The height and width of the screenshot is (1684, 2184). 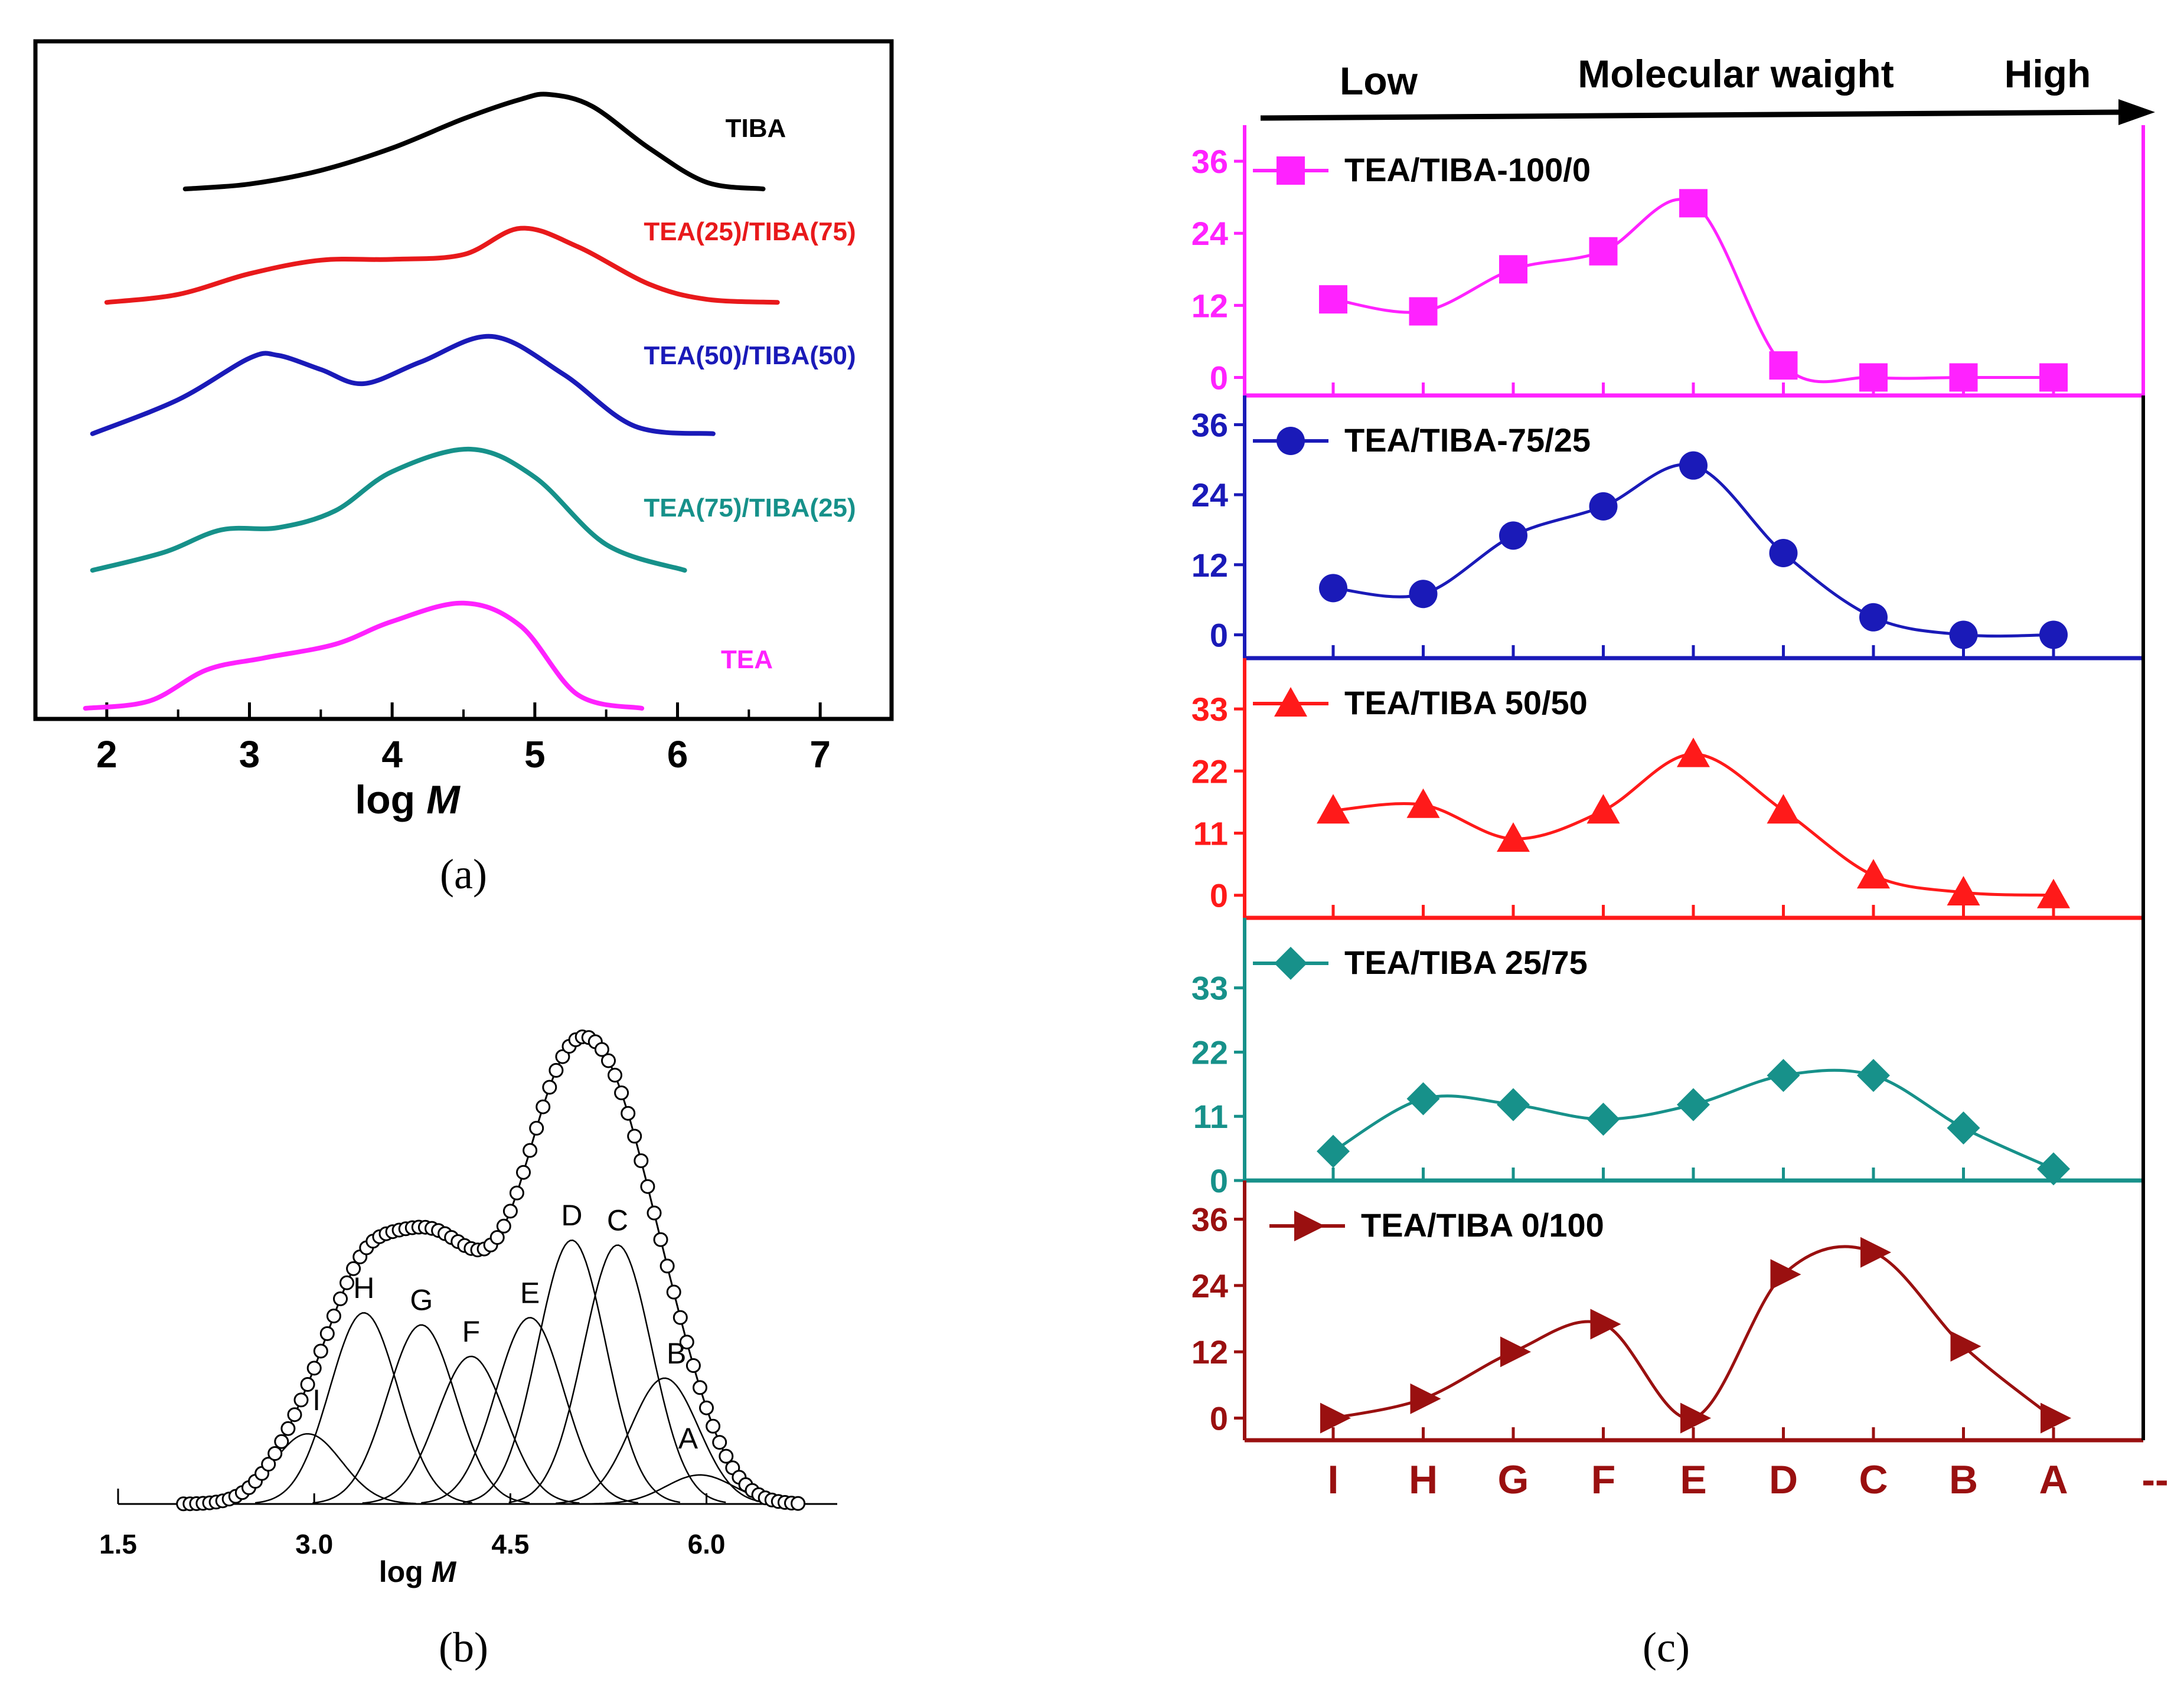 What do you see at coordinates (474, 141) in the screenshot?
I see `panel-a-curve-tiba` at bounding box center [474, 141].